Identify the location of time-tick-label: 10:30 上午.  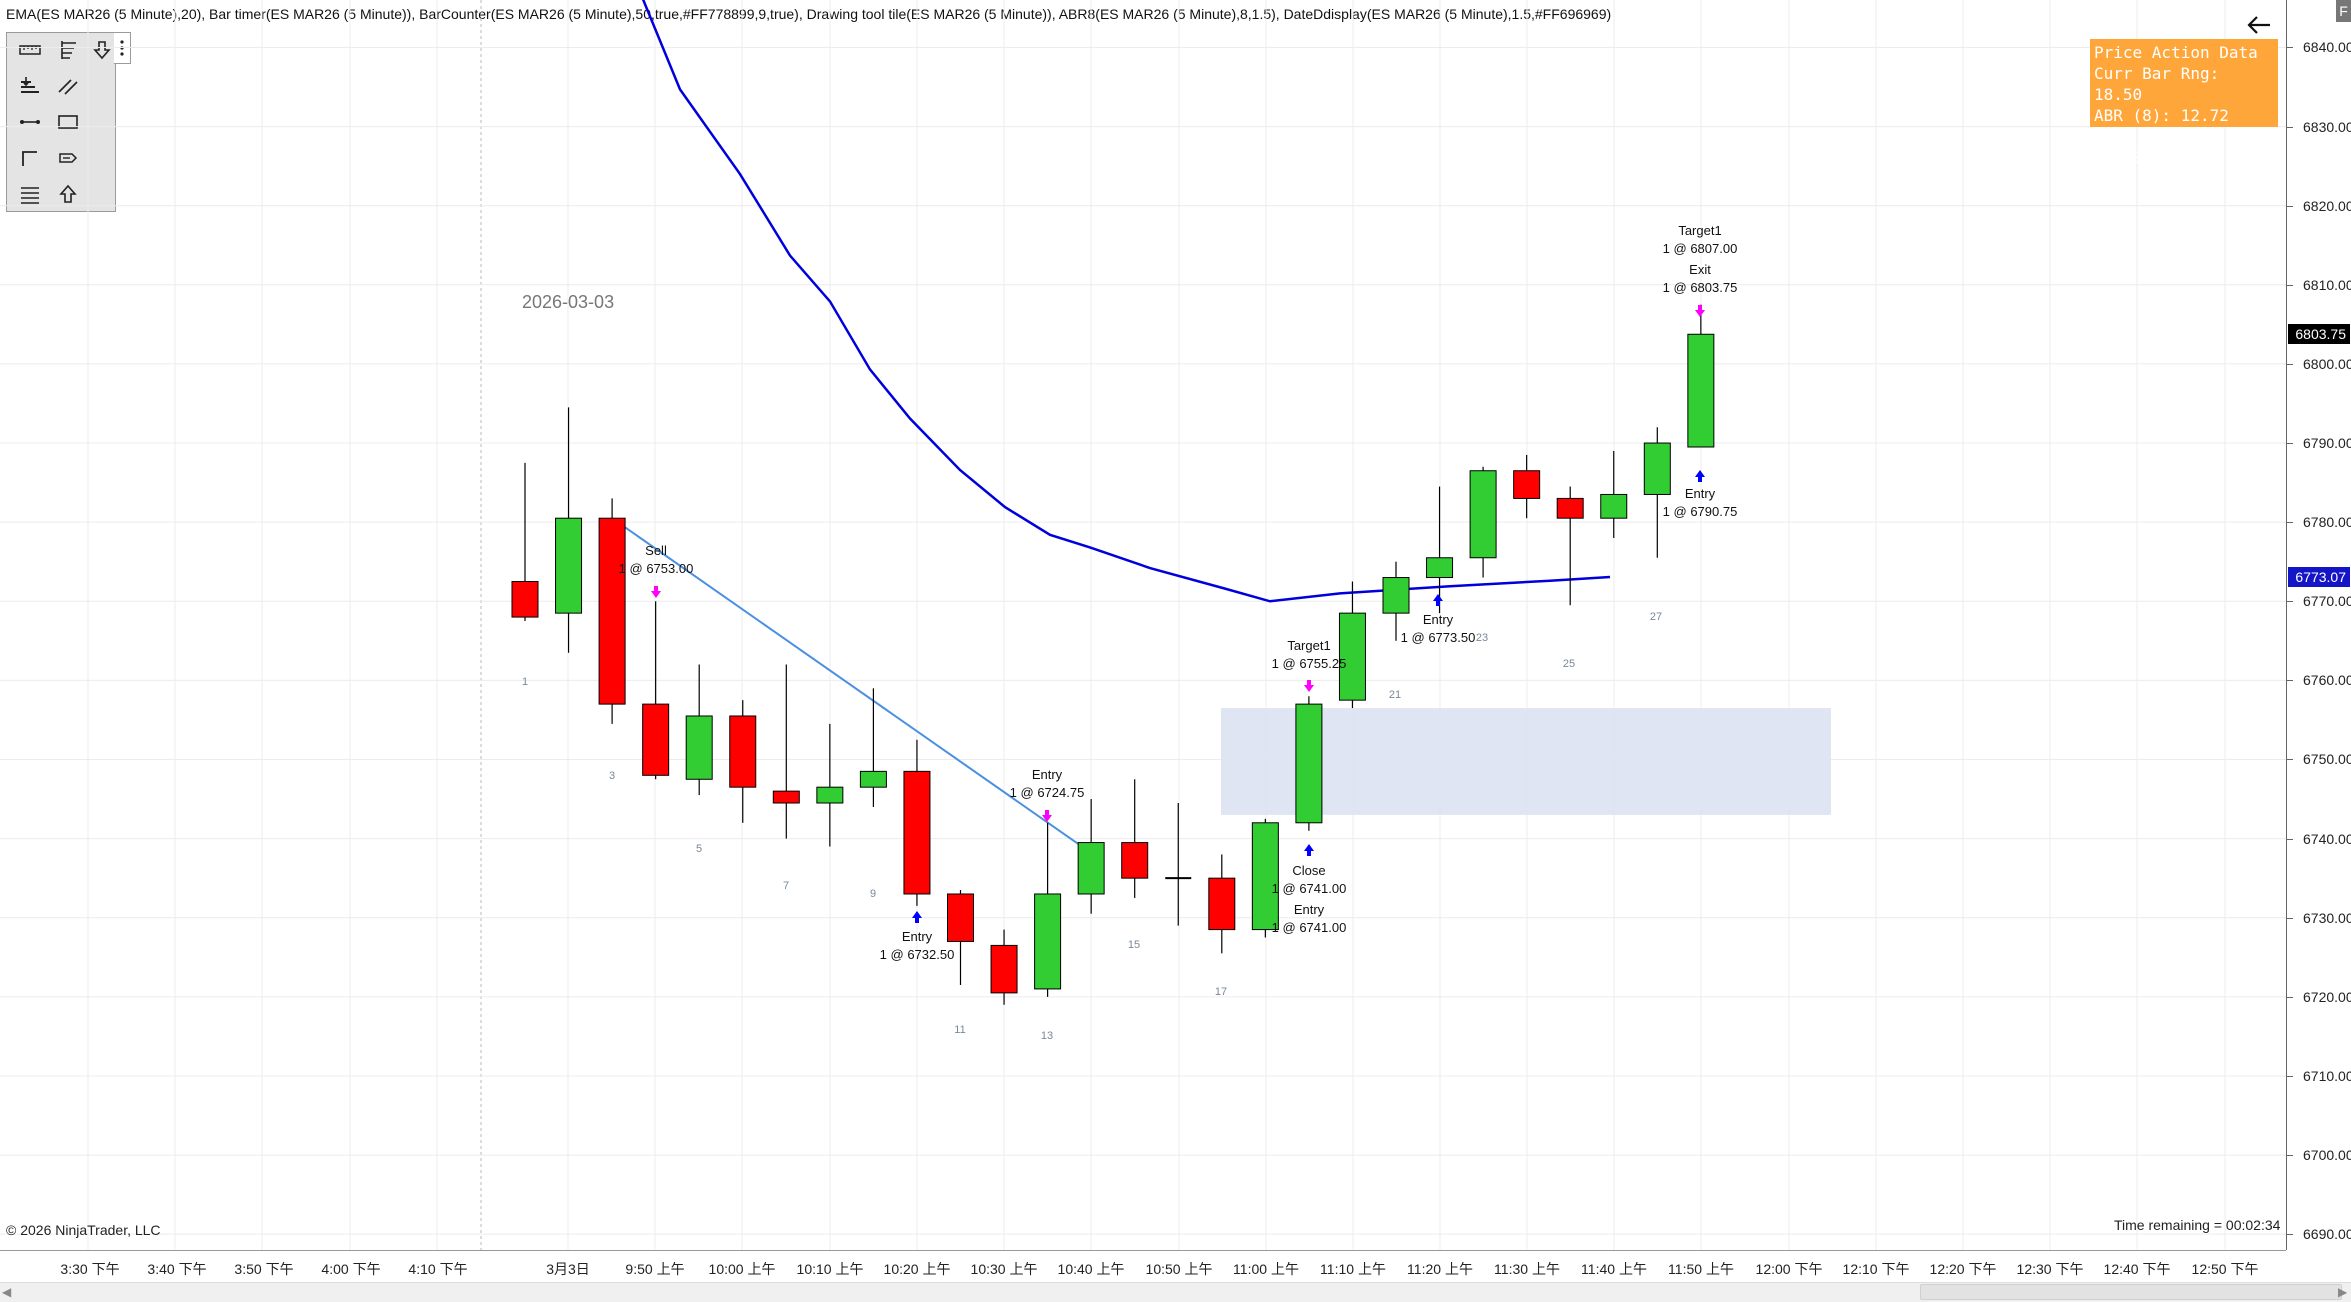
(1004, 1269).